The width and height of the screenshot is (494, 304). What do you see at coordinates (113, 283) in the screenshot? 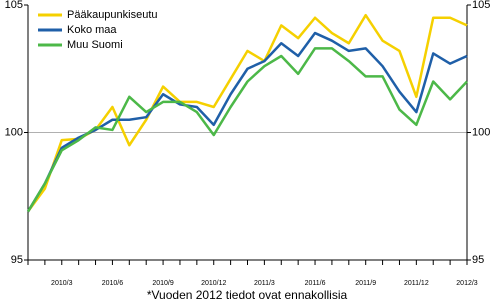
I see `x-tick-label: 2010/6` at bounding box center [113, 283].